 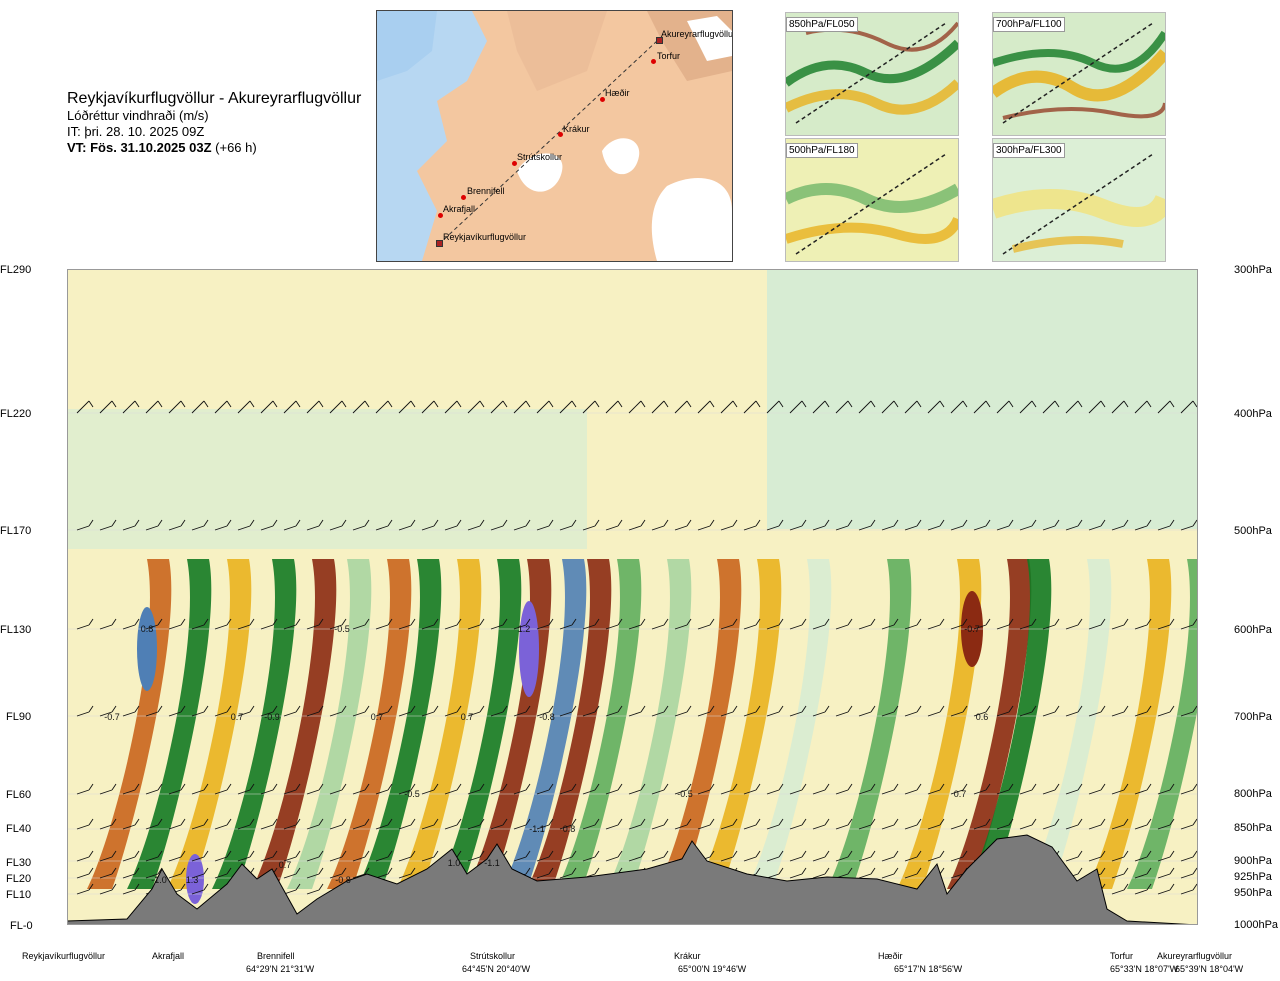 What do you see at coordinates (19, 829) in the screenshot?
I see `fl-label: FL40` at bounding box center [19, 829].